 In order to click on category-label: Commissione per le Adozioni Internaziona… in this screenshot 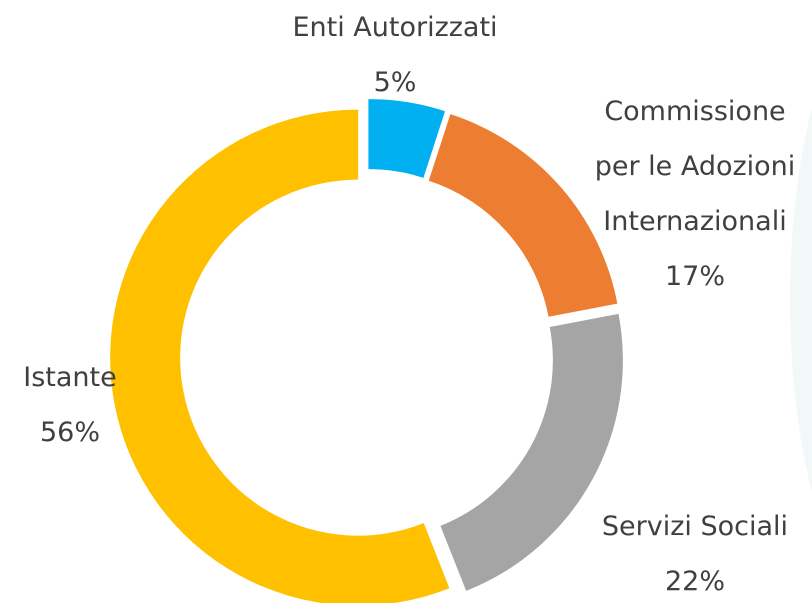, I will do `click(695, 166)`.